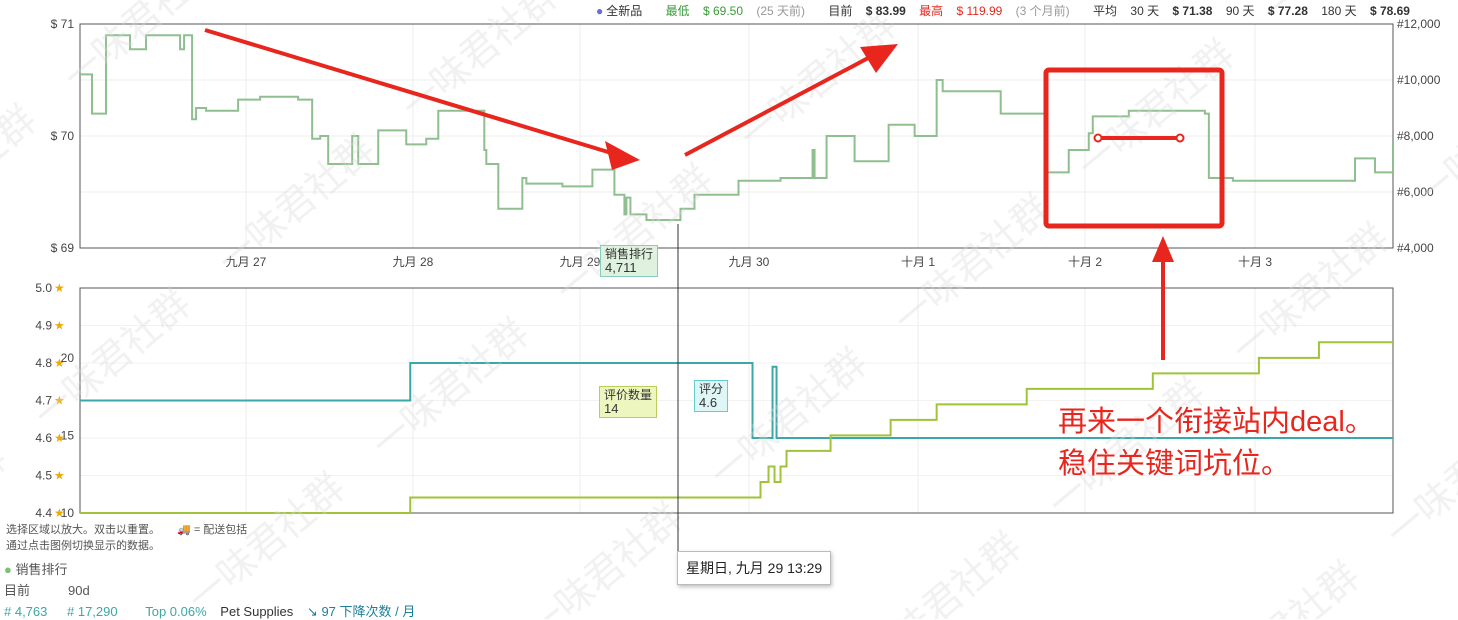 This screenshot has width=1458, height=620. What do you see at coordinates (47, 590) in the screenshot?
I see `rank-legend-labels: 目前 90d` at bounding box center [47, 590].